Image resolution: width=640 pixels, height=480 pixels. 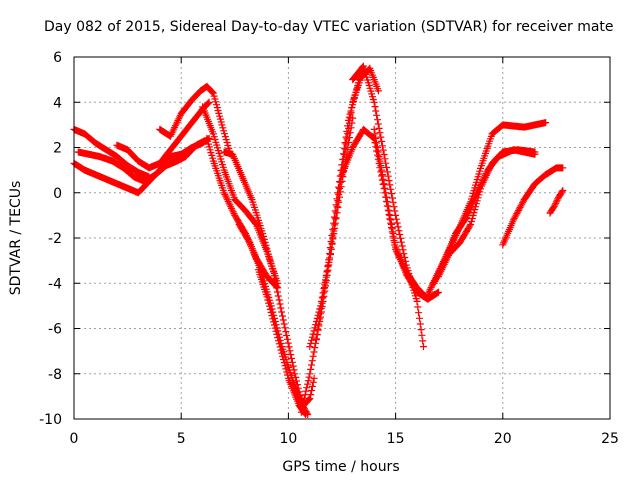 I want to click on x-tick-label: 25, so click(x=610, y=439).